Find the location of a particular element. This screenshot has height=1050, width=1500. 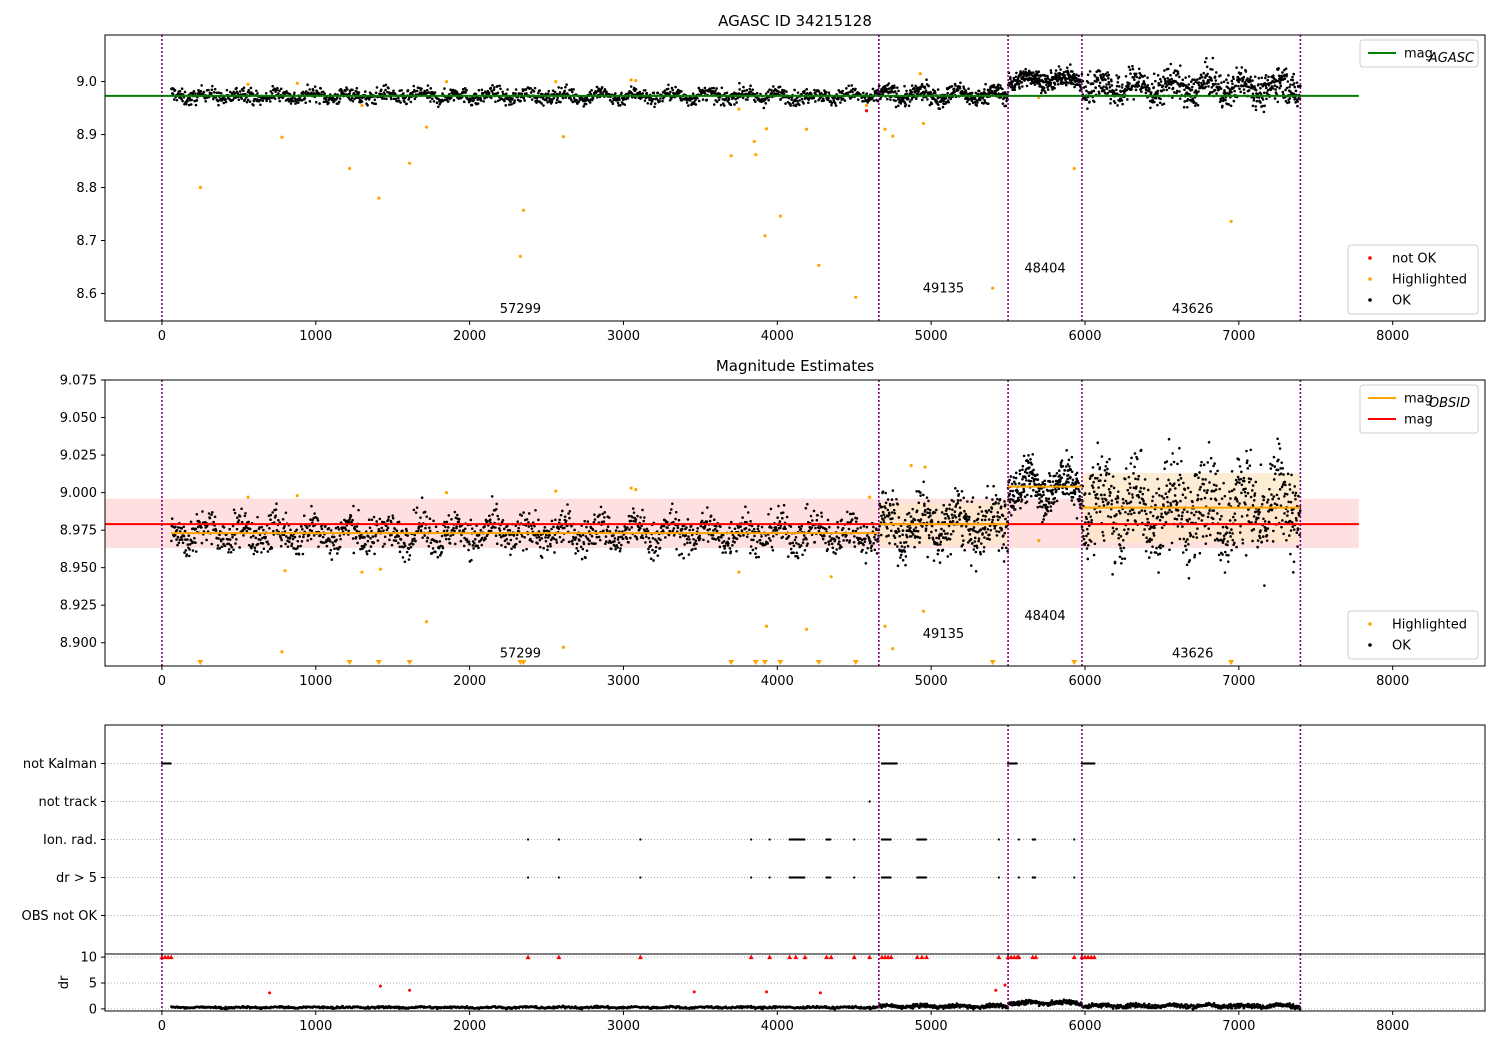

x-tick-label: 7000 is located at coordinates (1238, 336).